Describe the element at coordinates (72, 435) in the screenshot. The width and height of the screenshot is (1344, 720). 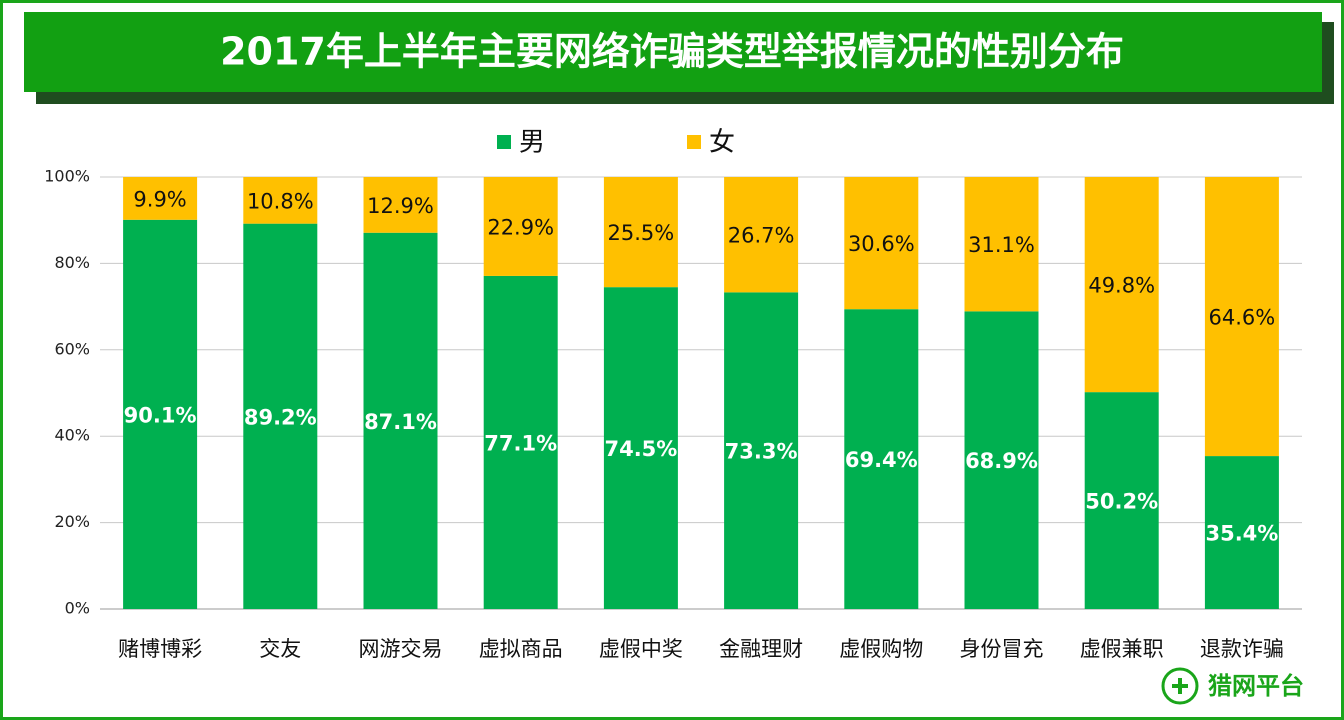
I see `y-tick-label: 40%` at that location.